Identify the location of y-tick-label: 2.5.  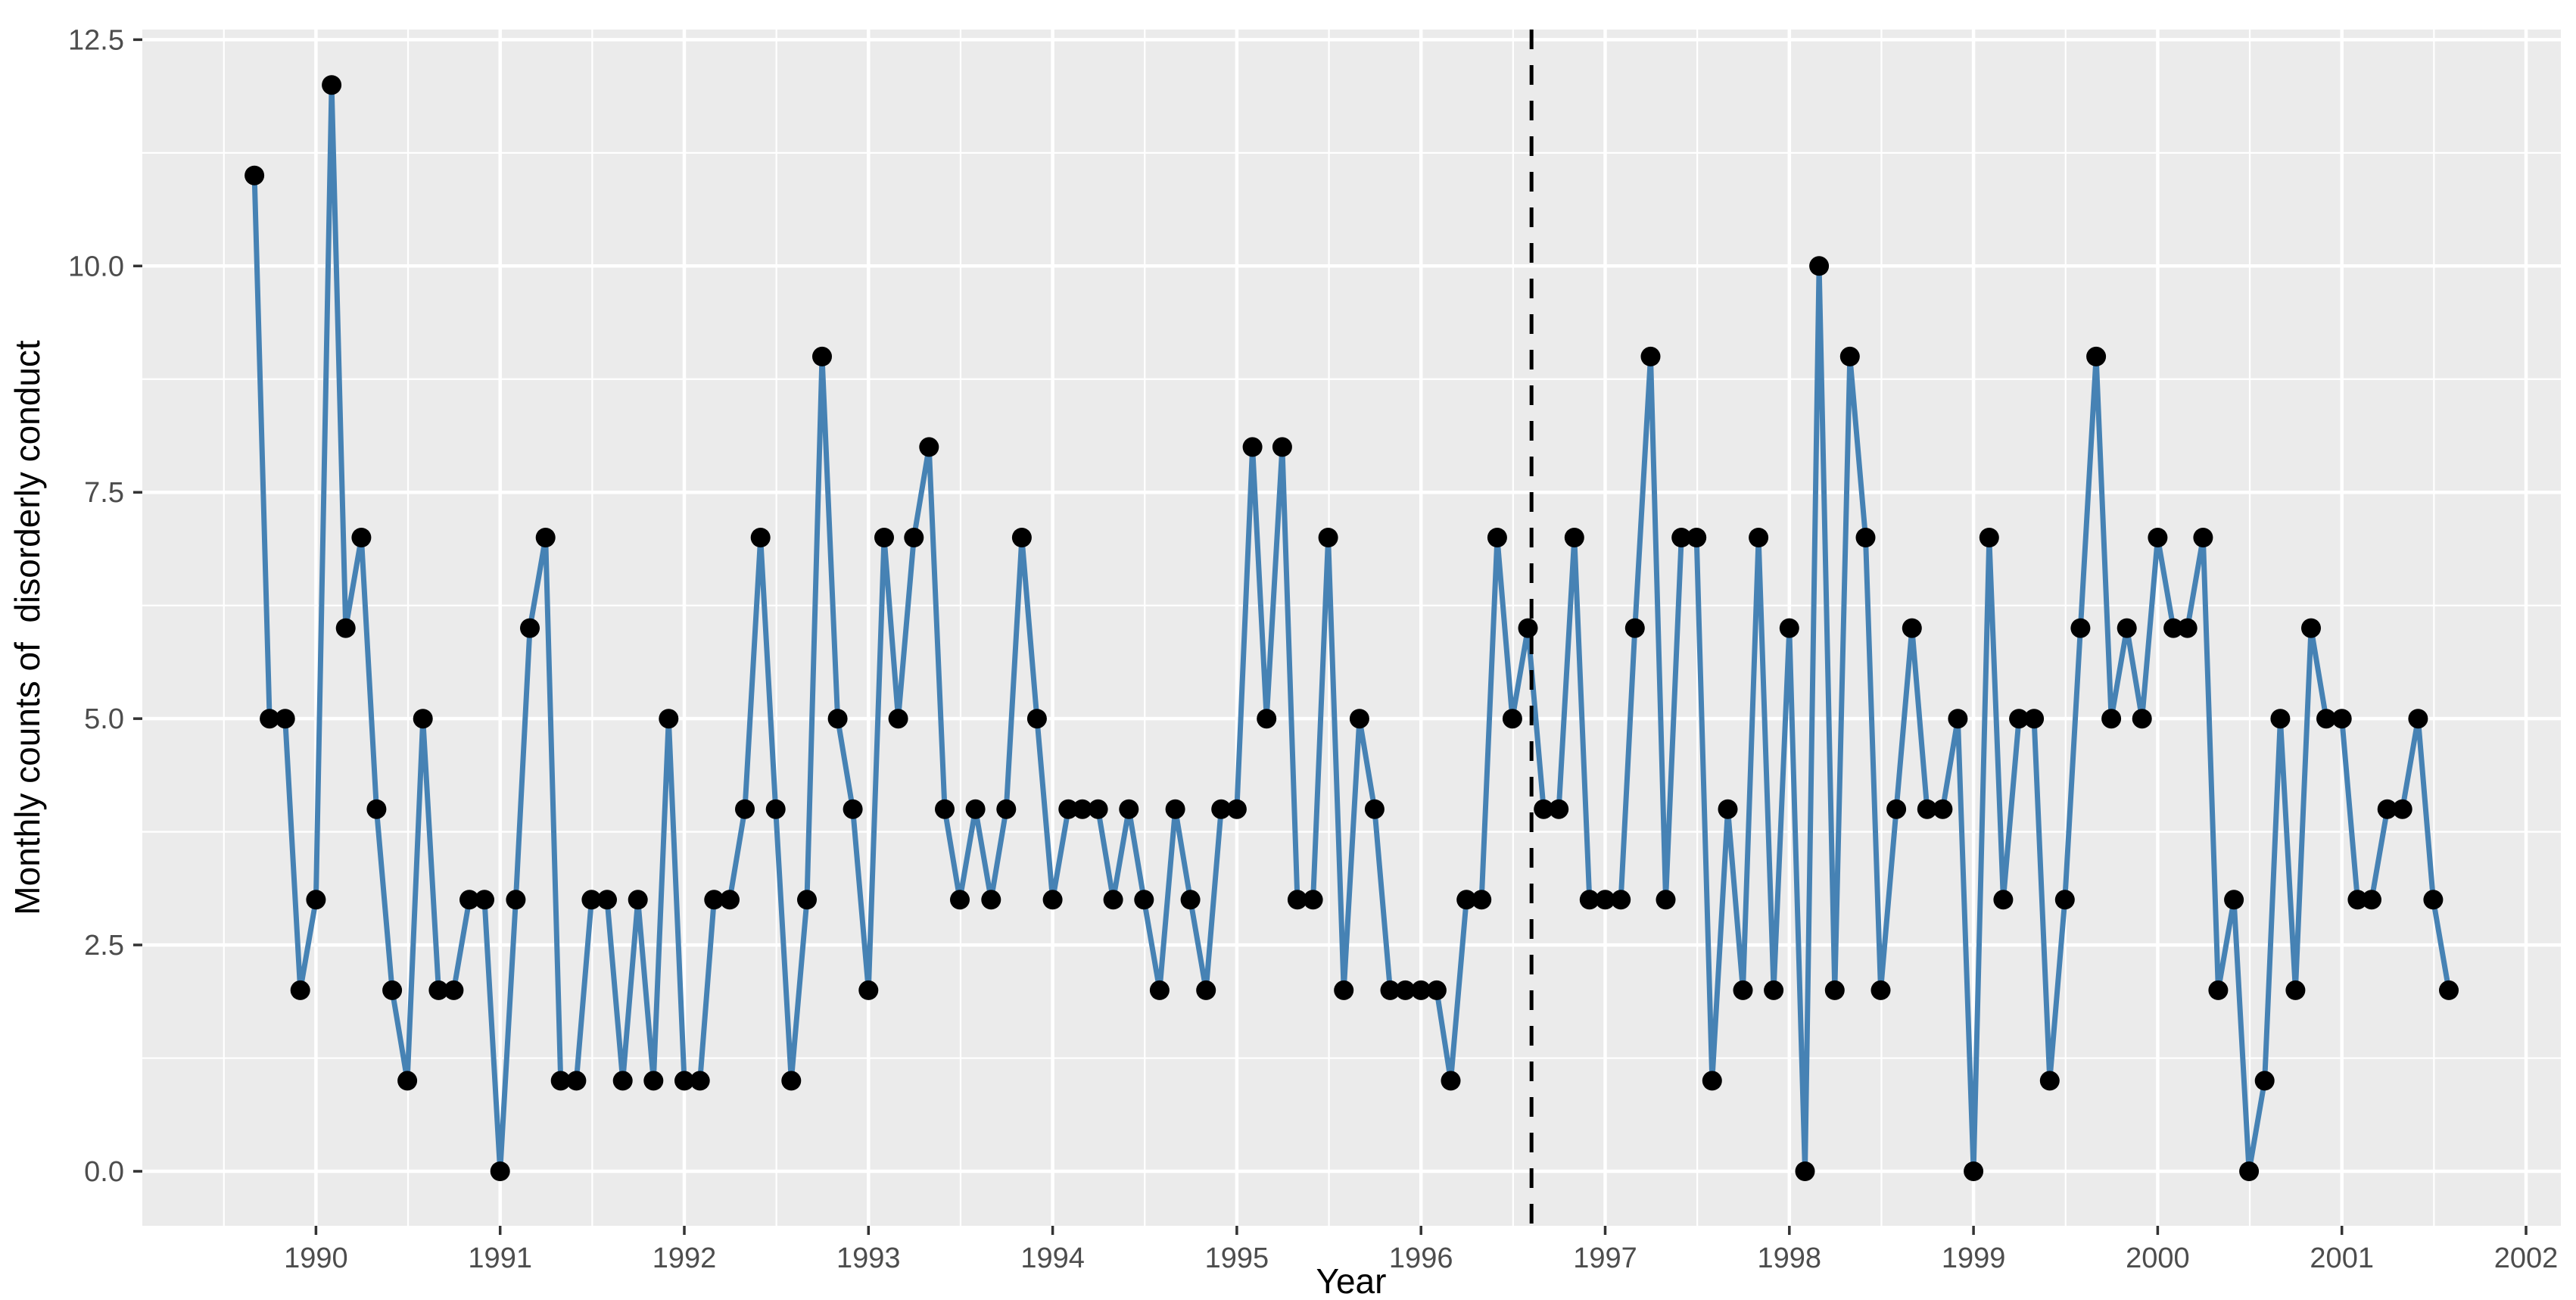
(104, 946).